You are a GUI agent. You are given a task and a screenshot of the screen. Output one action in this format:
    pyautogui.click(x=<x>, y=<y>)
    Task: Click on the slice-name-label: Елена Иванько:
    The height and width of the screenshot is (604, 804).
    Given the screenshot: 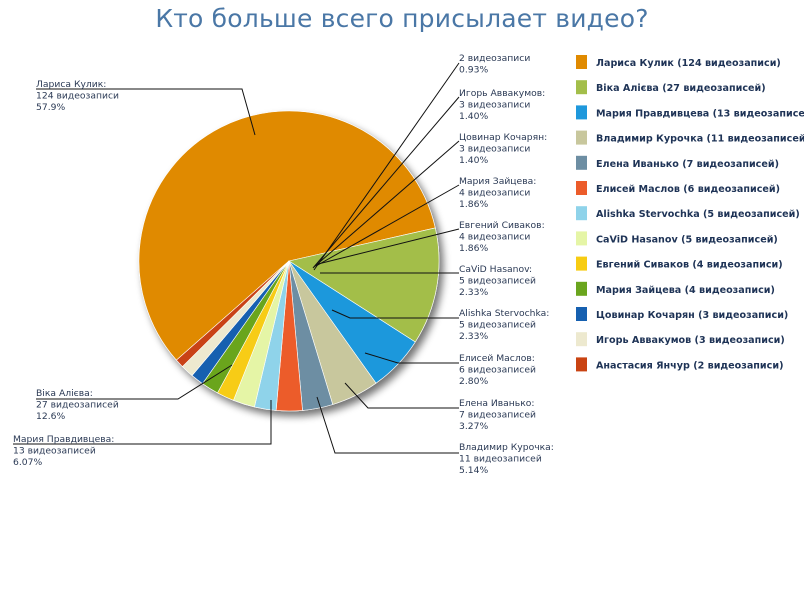 What is the action you would take?
    pyautogui.click(x=497, y=403)
    